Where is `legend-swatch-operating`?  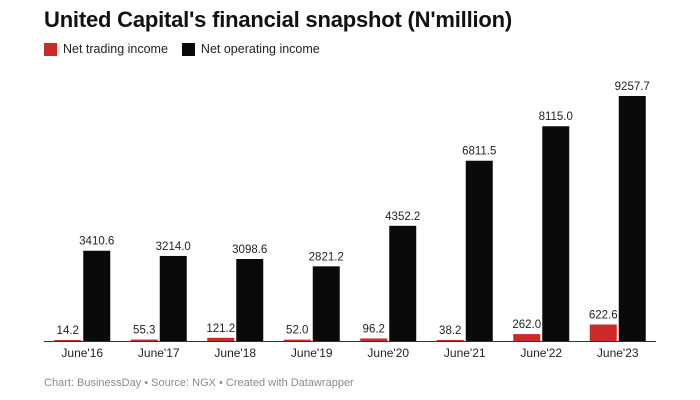
legend-swatch-operating is located at coordinates (188, 49).